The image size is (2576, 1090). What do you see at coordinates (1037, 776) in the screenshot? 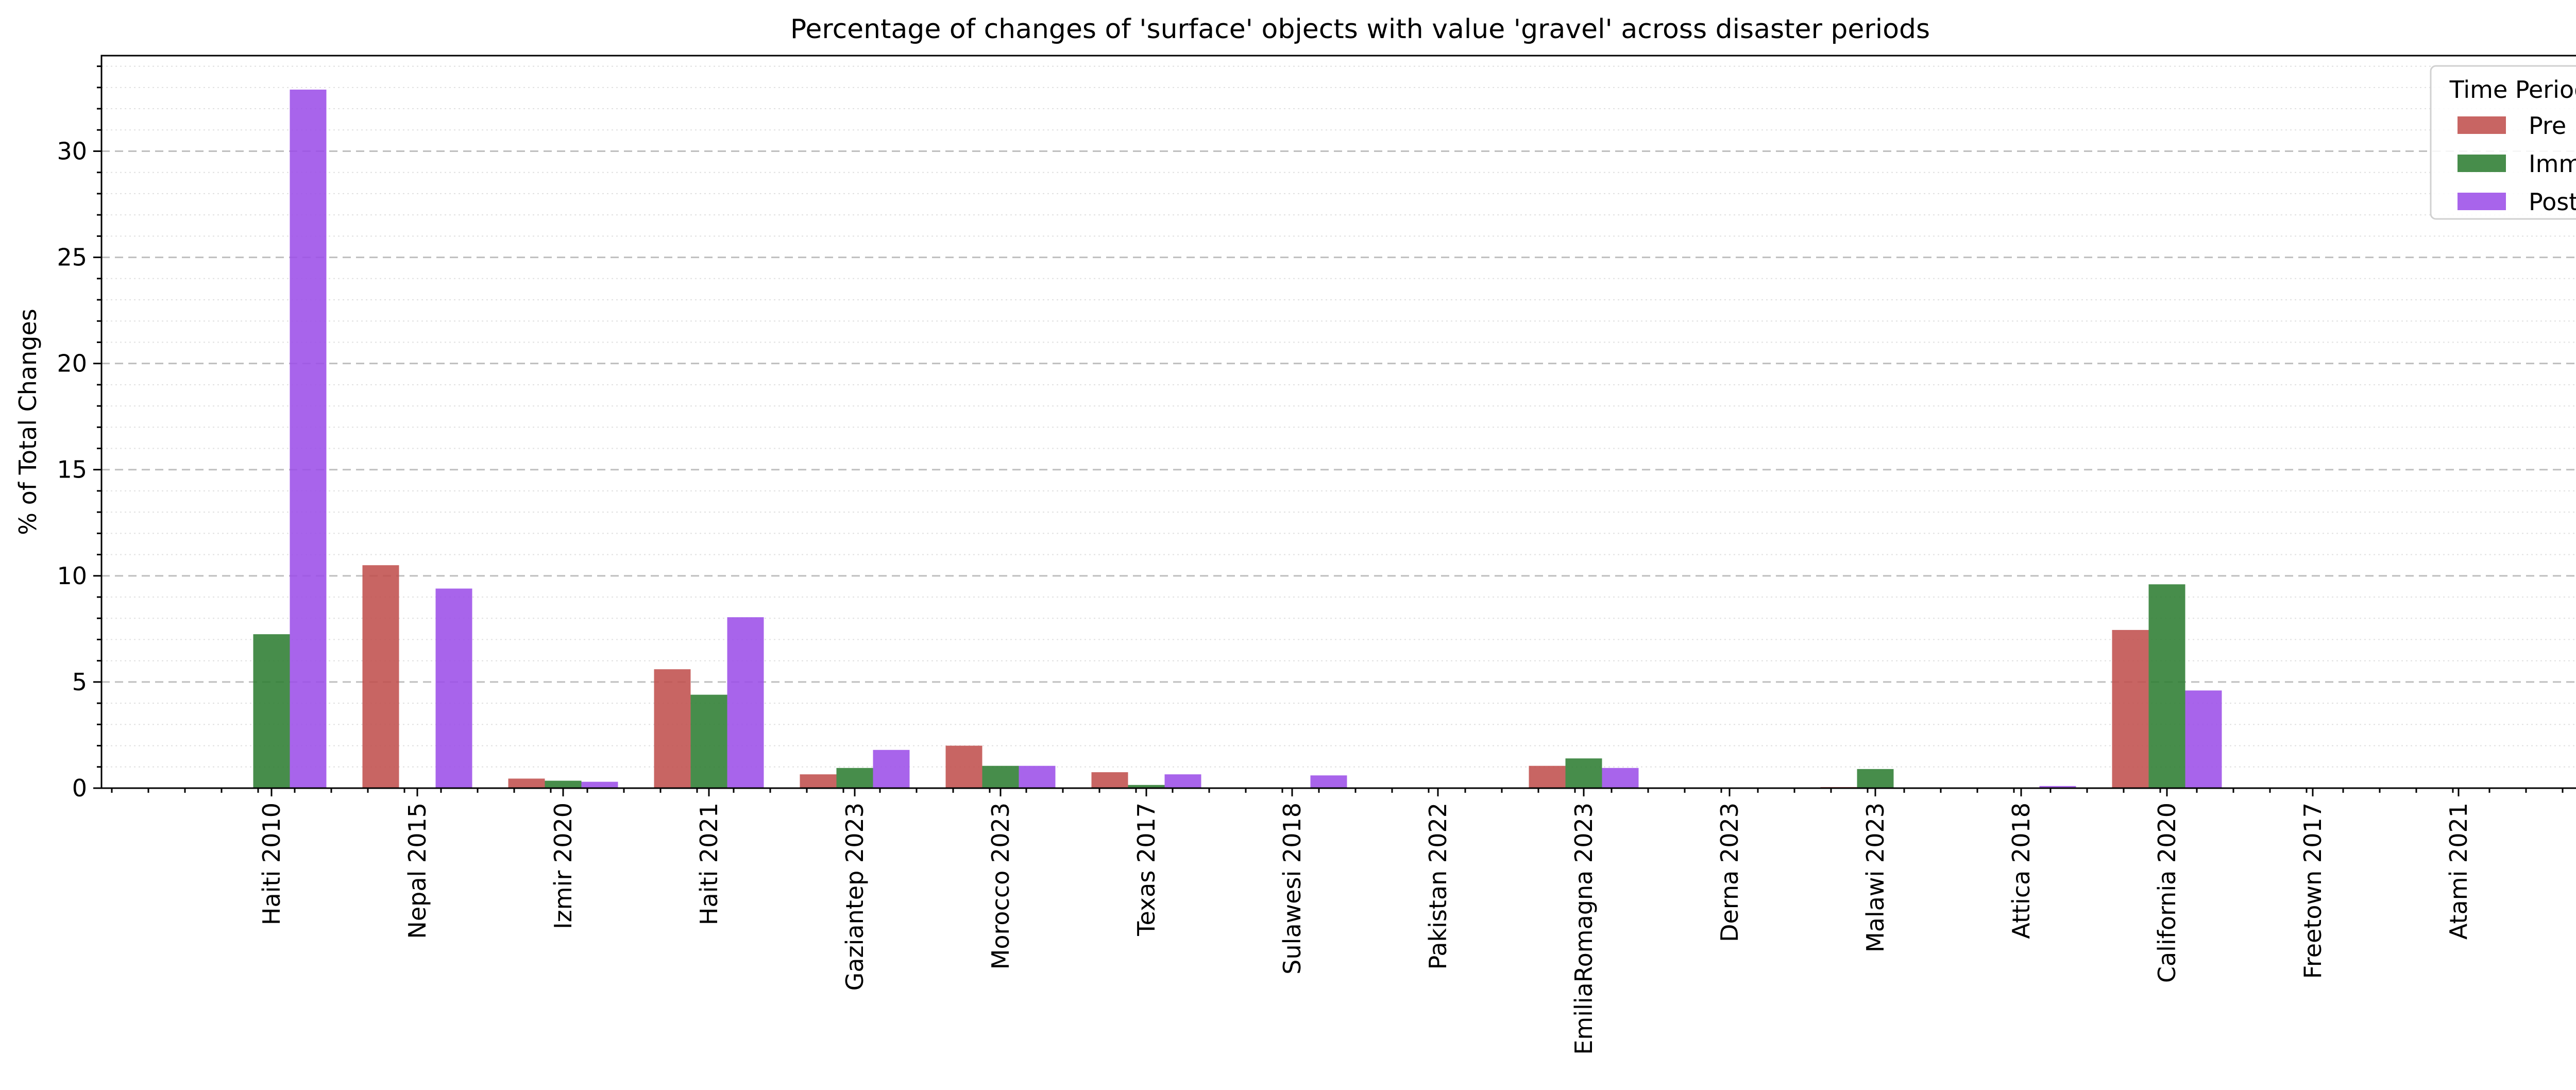
I see `bar-post-5: Morocco 2023 Post: 1.05` at bounding box center [1037, 776].